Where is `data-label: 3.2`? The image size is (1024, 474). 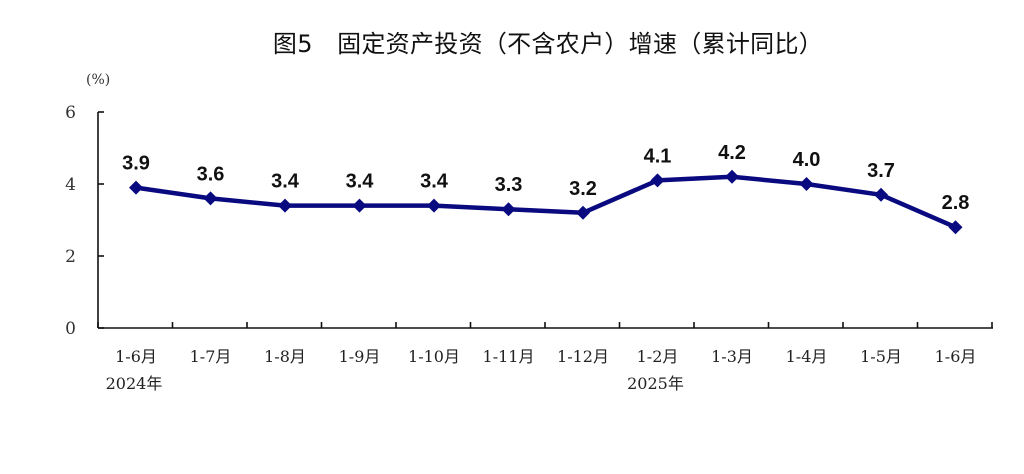
data-label: 3.2 is located at coordinates (583, 189).